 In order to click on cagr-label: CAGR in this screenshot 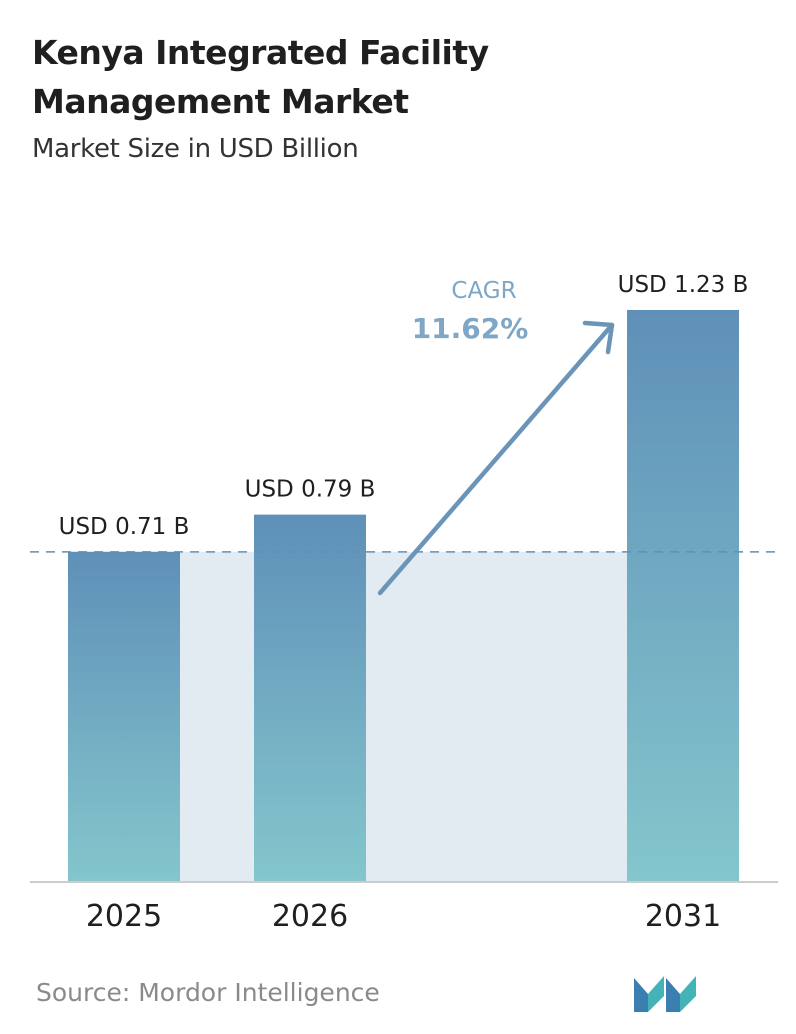, I will do `click(483, 291)`.